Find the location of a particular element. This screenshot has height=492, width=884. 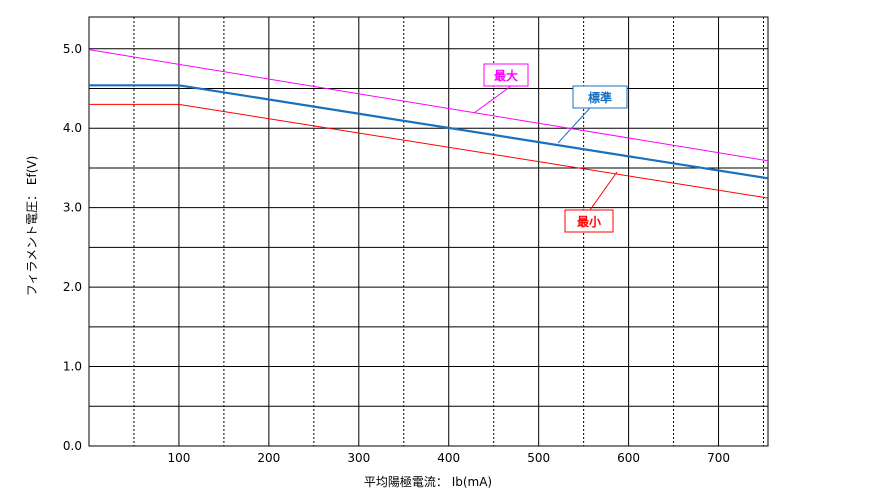

callout-max-label: 最大 is located at coordinates (506, 75).